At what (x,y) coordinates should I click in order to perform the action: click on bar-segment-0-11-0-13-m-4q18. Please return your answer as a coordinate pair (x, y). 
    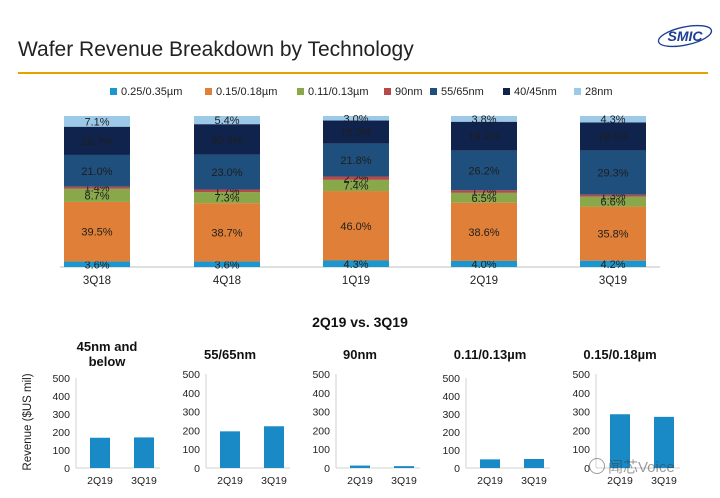
    Looking at the image, I should click on (227, 198).